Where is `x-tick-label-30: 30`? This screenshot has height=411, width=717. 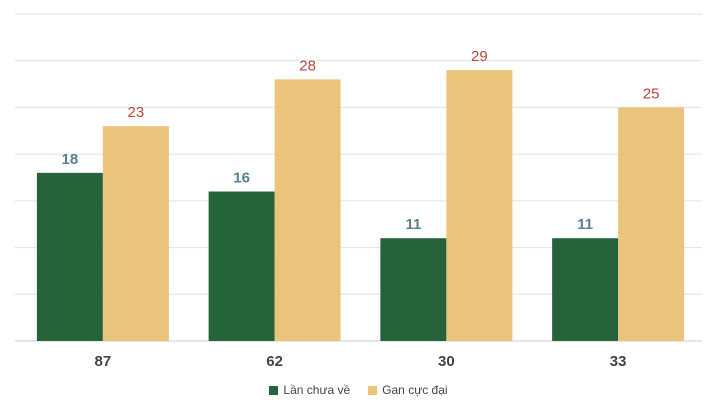
x-tick-label-30: 30 is located at coordinates (446, 361).